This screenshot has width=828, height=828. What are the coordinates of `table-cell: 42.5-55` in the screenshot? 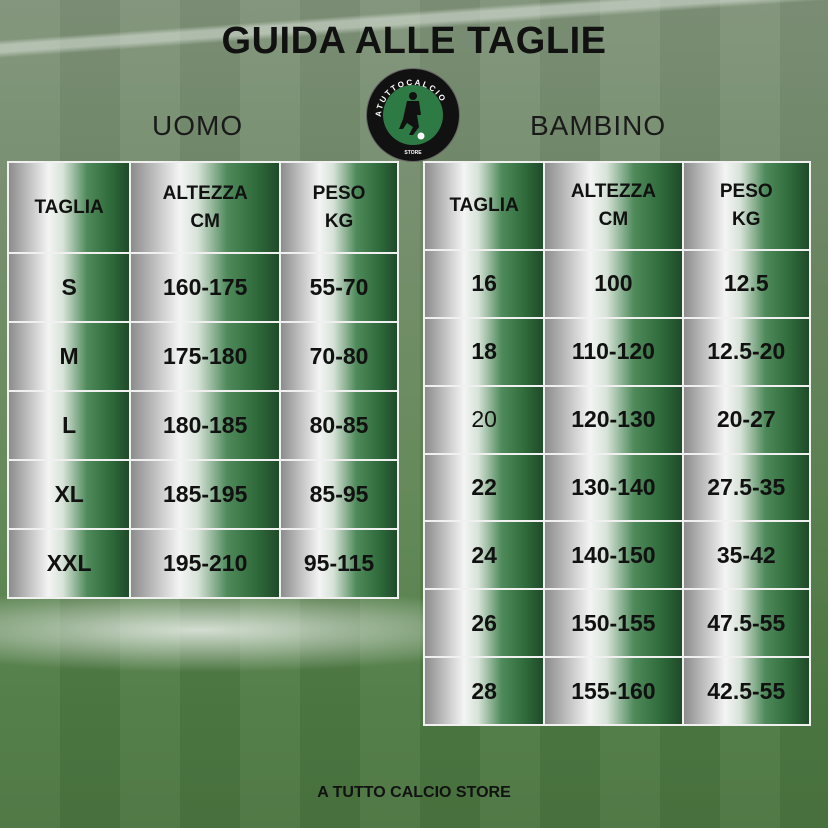 It's located at (746, 691).